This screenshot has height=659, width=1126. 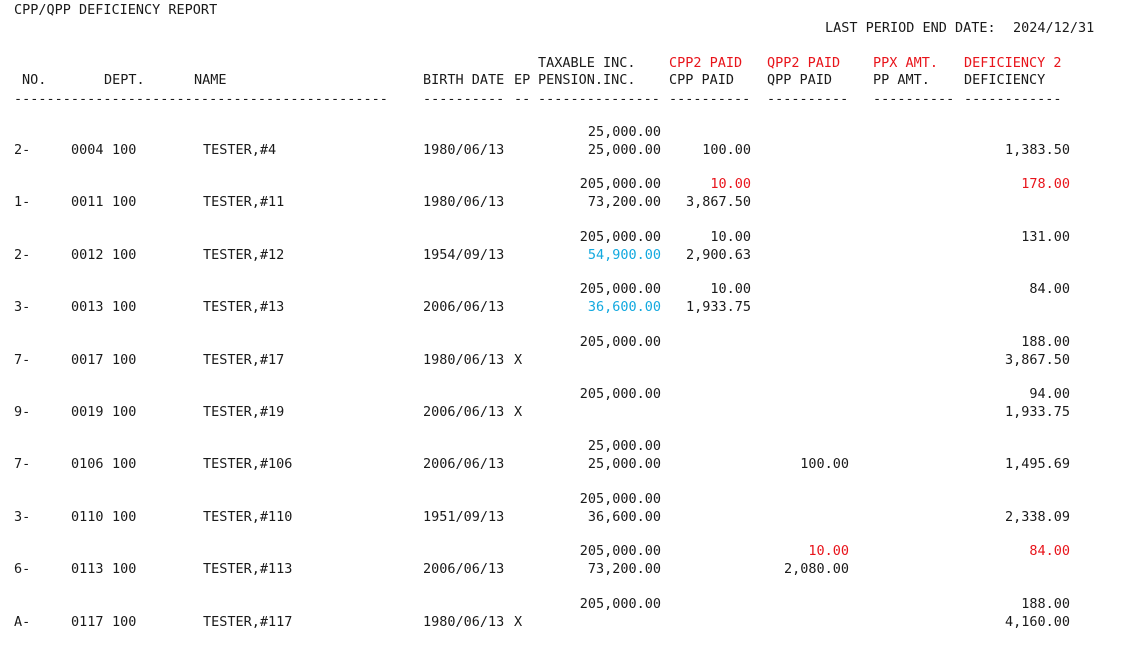 I want to click on employee-id: 0011, so click(x=87, y=202).